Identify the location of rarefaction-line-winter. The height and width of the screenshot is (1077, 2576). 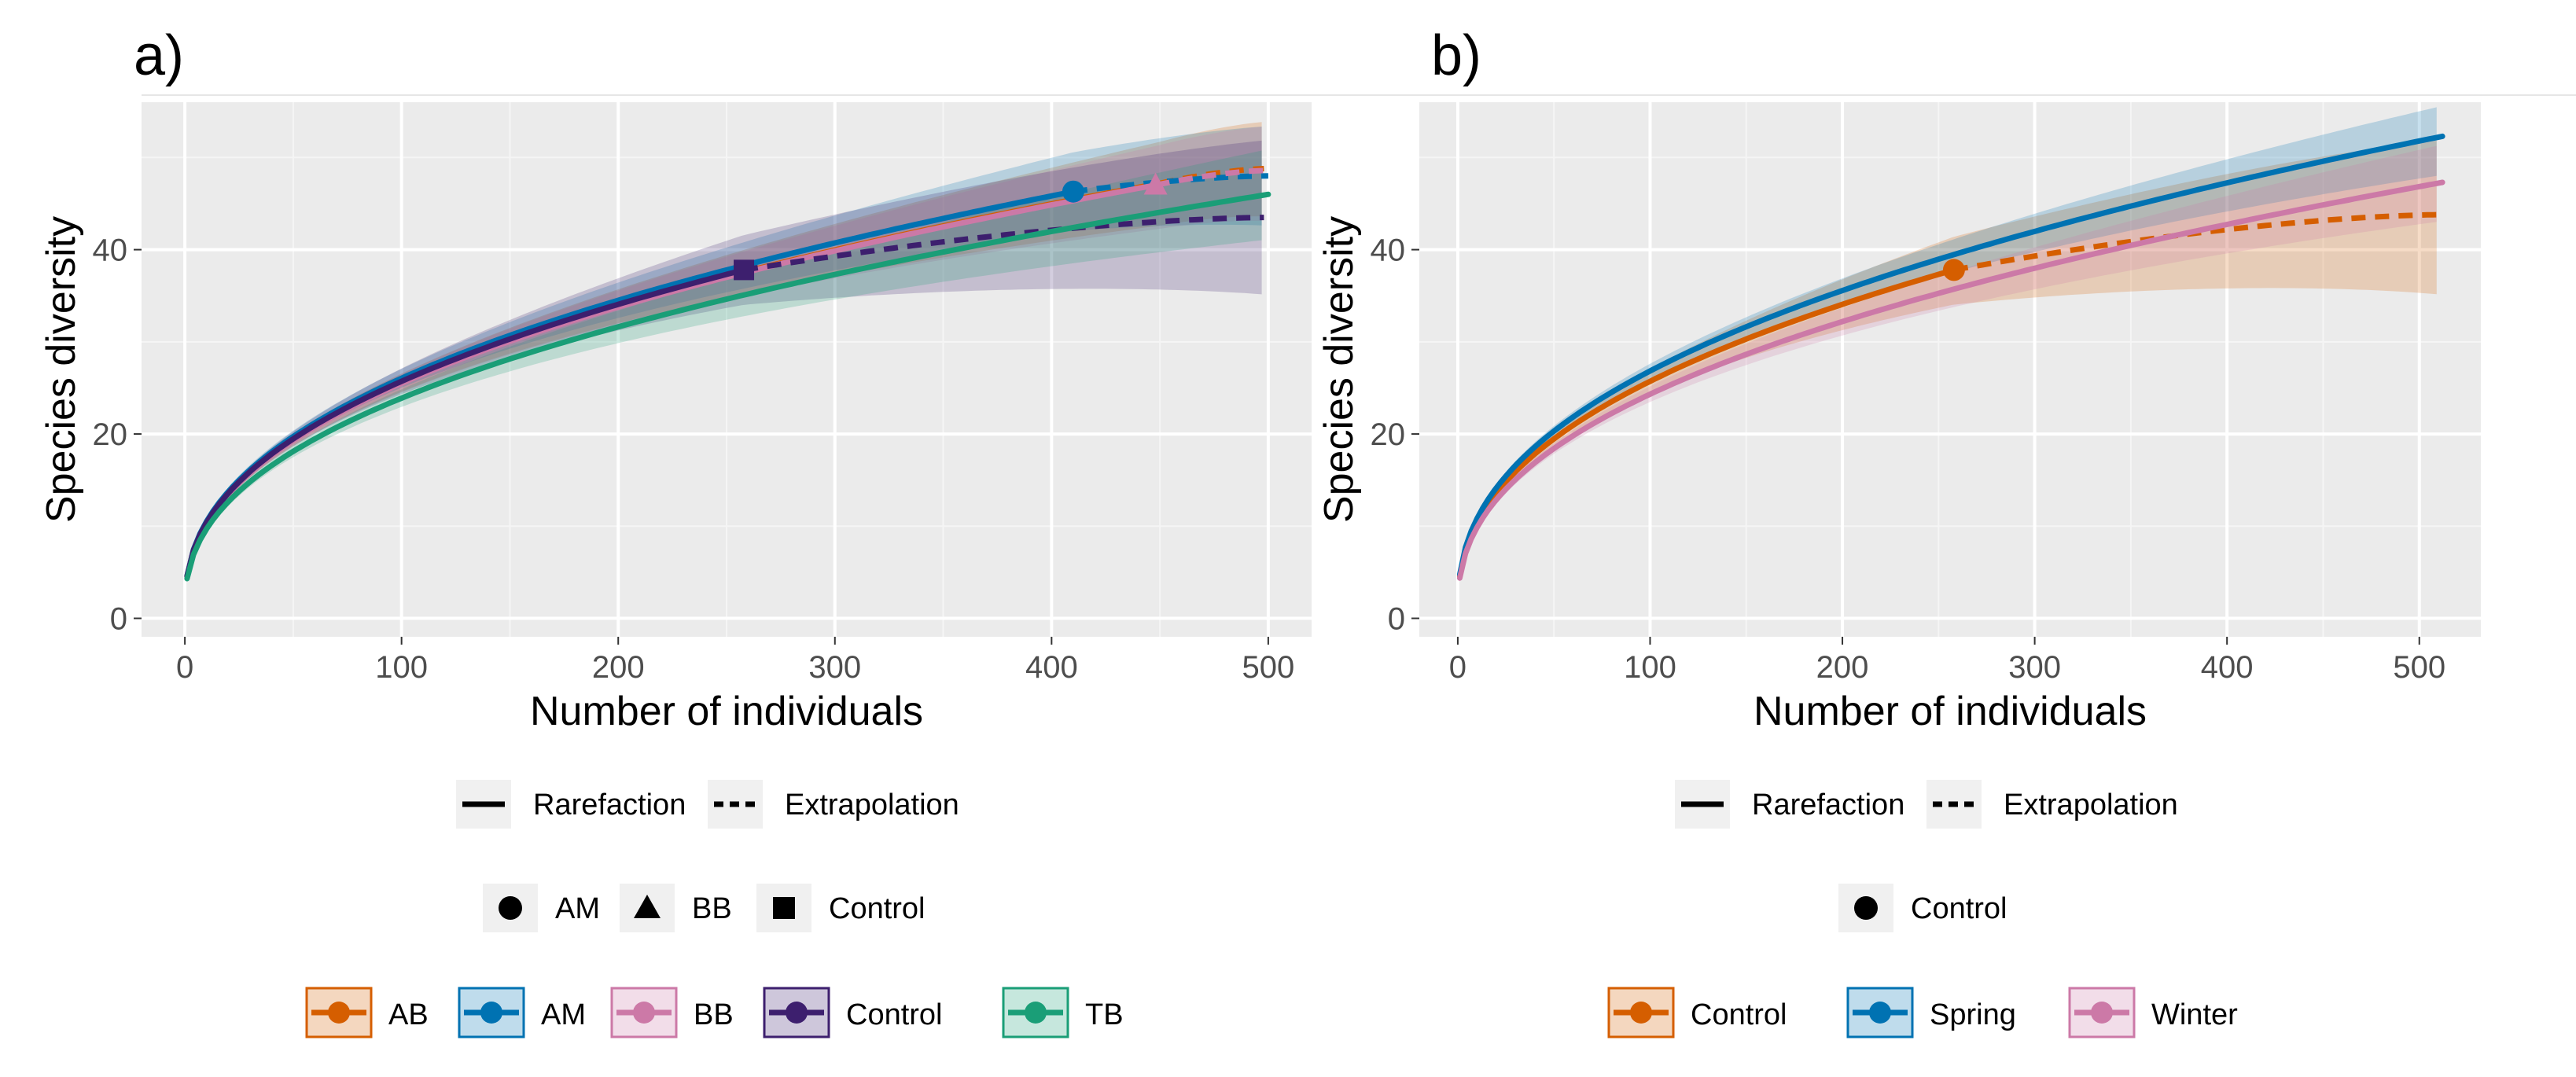
(1950, 380).